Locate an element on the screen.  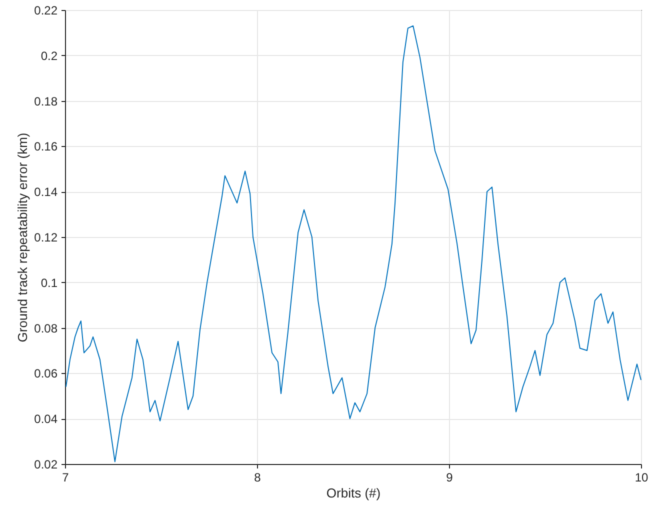
y-tick-label: 0.22 is located at coordinates (46, 11).